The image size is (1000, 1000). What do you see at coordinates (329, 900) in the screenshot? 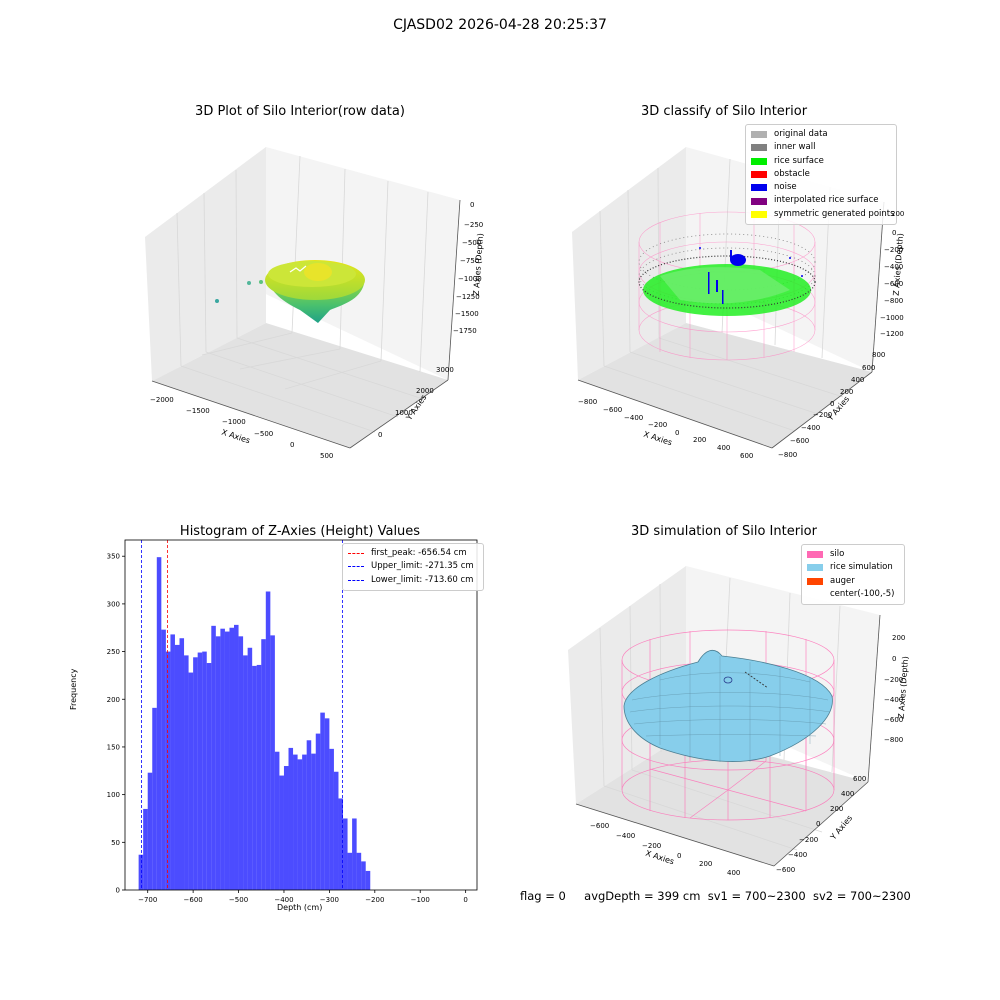
I see `histogram-x-tick-label: −300` at bounding box center [329, 900].